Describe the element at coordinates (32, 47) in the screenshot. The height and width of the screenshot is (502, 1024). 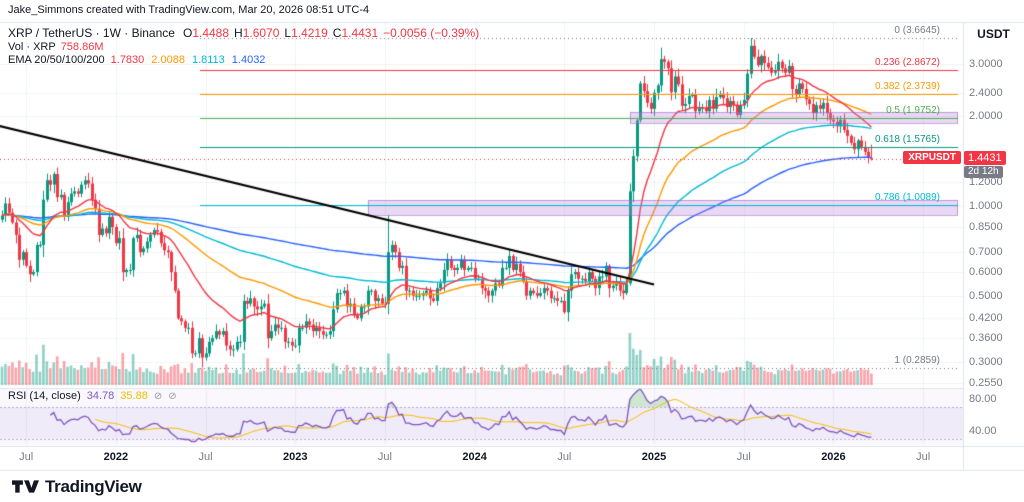
I see `volume-label: Vol · XRP` at that location.